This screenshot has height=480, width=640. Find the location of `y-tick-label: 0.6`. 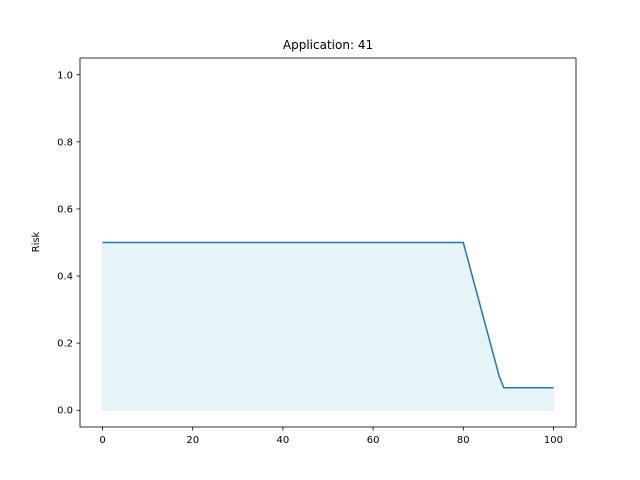

y-tick-label: 0.6 is located at coordinates (65, 209).